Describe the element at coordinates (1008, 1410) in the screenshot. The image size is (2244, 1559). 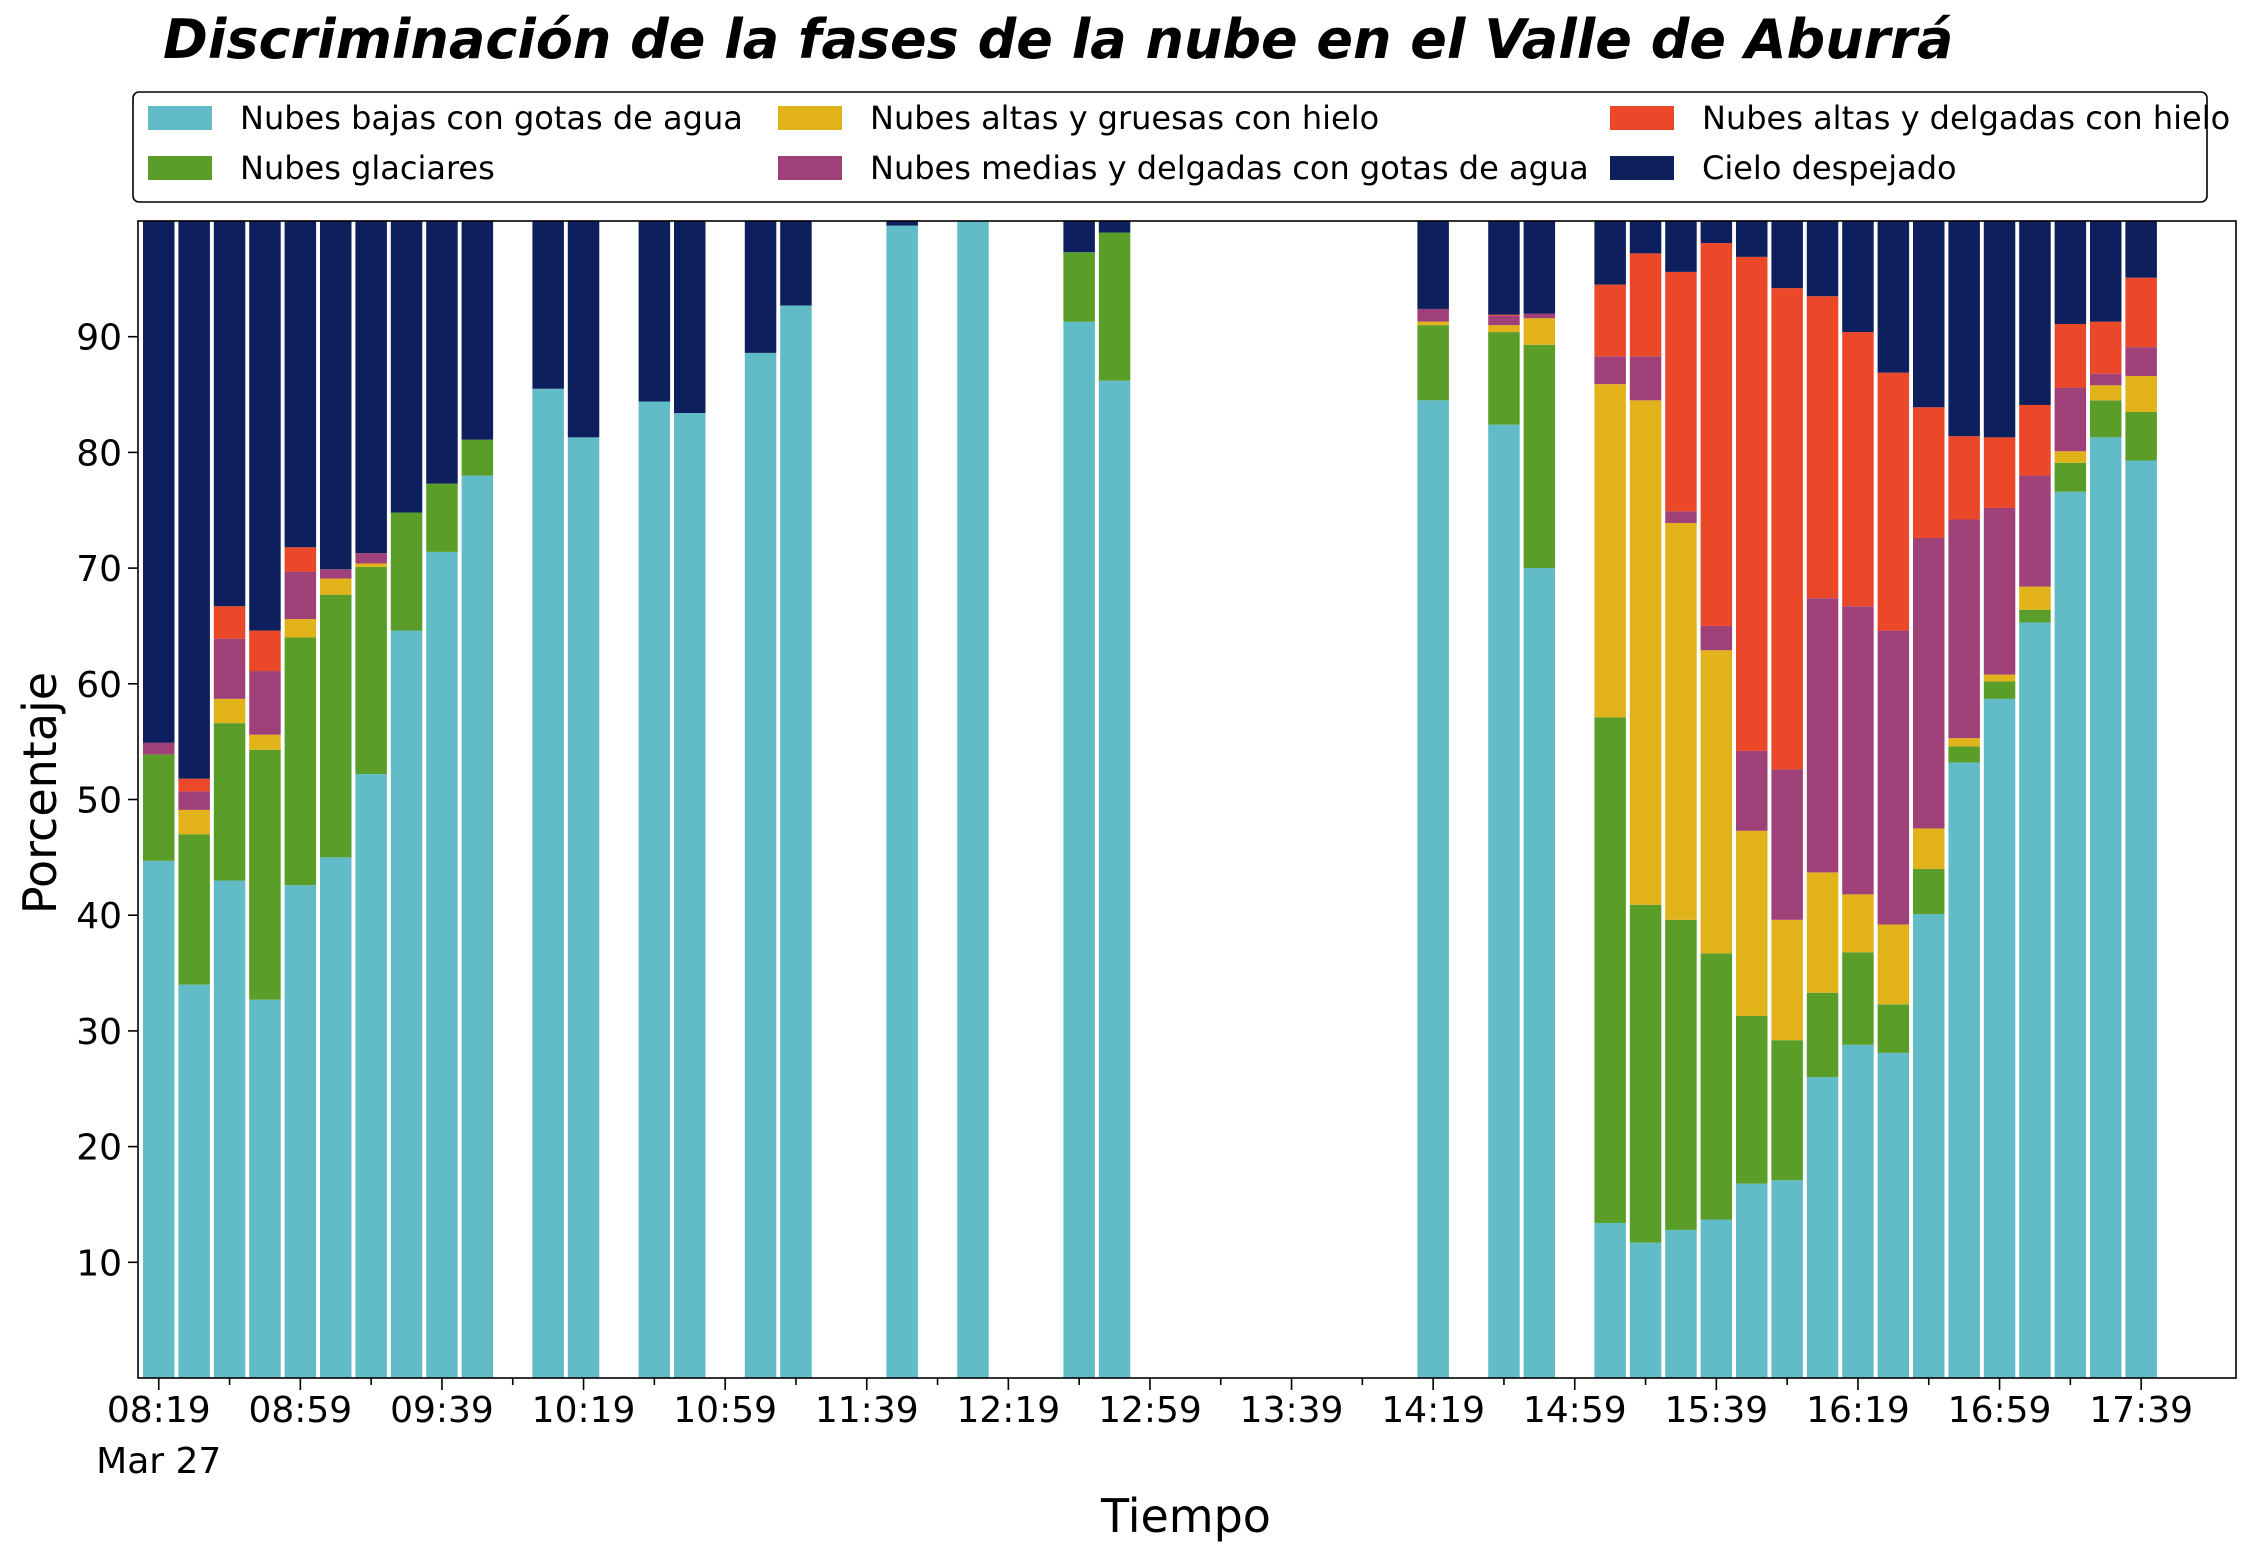
I see `x-tick-label: 12:19` at that location.